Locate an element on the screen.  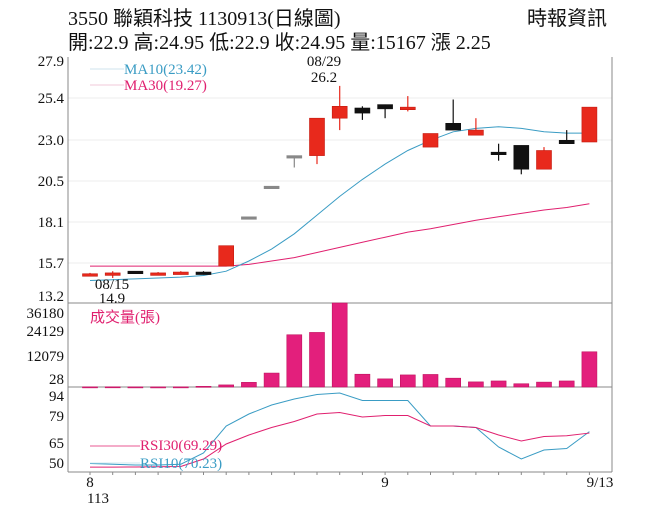
y-tick-rsi: 94 is located at coordinates (57, 397).